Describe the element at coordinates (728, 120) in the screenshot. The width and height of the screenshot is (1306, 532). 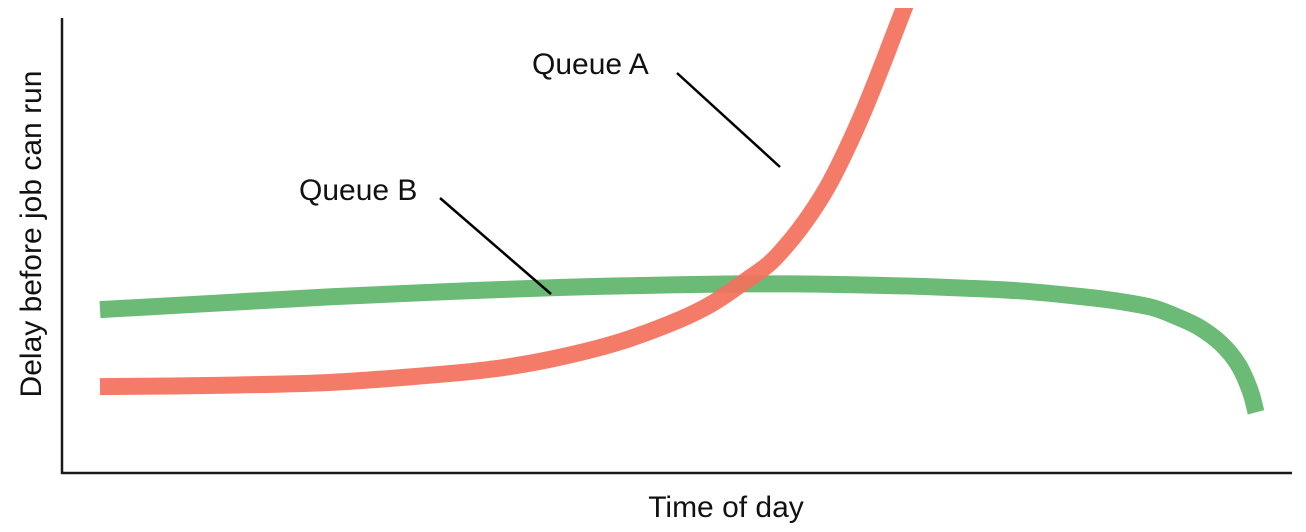
I see `queue-a-leader-line` at that location.